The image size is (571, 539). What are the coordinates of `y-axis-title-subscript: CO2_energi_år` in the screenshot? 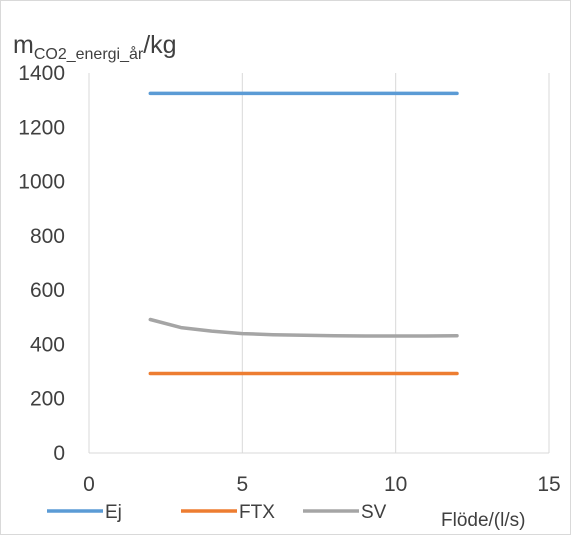 It's located at (89, 54).